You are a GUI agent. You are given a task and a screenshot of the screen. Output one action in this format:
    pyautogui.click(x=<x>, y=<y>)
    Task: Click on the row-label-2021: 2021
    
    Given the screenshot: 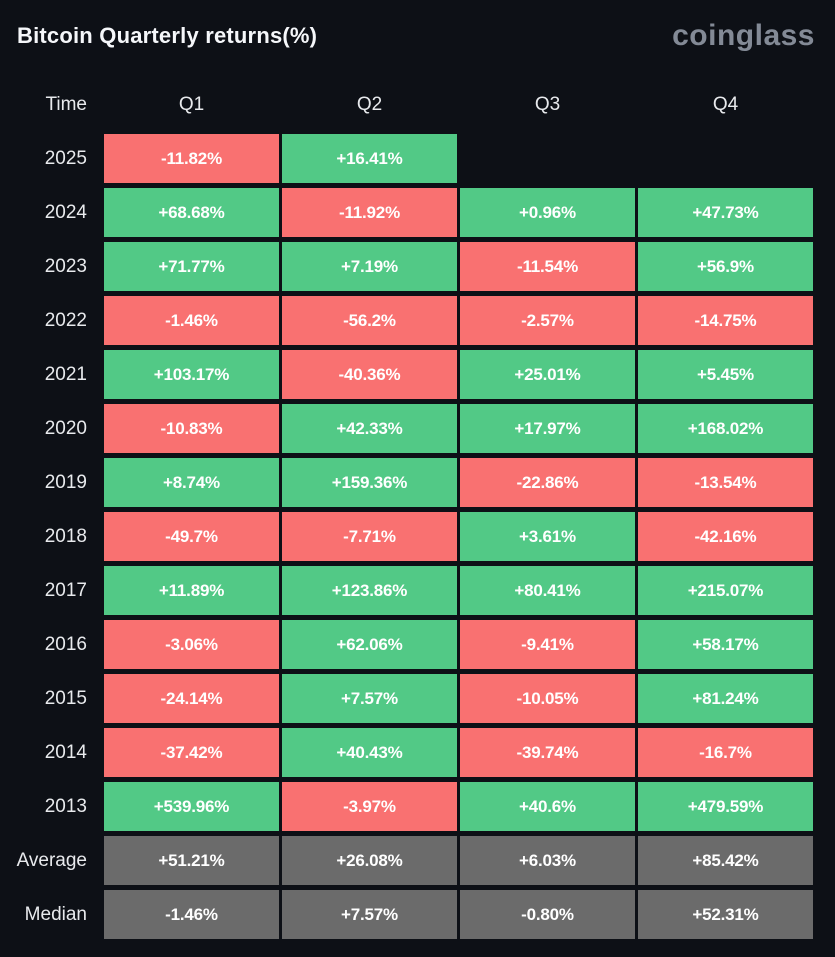 What is the action you would take?
    pyautogui.click(x=65, y=374)
    